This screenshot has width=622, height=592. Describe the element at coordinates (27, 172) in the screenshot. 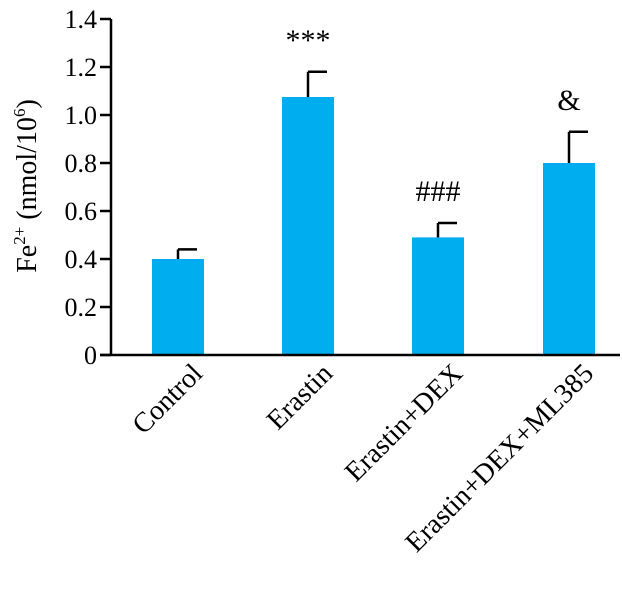

I see `y-label-mid: (nmol/10` at that location.